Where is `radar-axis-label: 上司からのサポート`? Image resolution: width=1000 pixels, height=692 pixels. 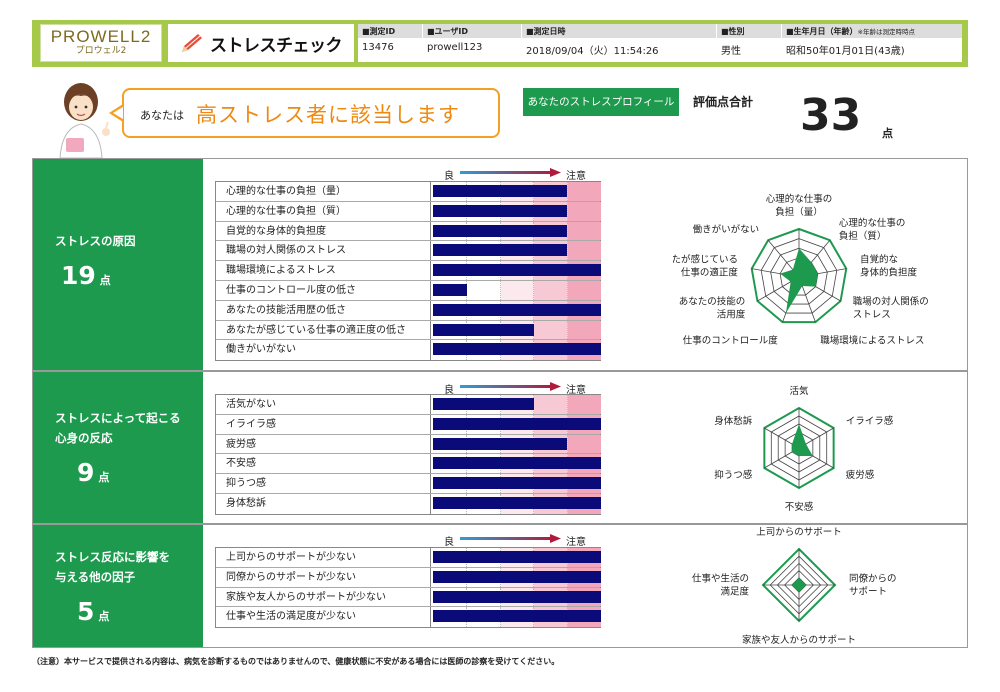 radar-axis-label: 上司からのサポート is located at coordinates (799, 532).